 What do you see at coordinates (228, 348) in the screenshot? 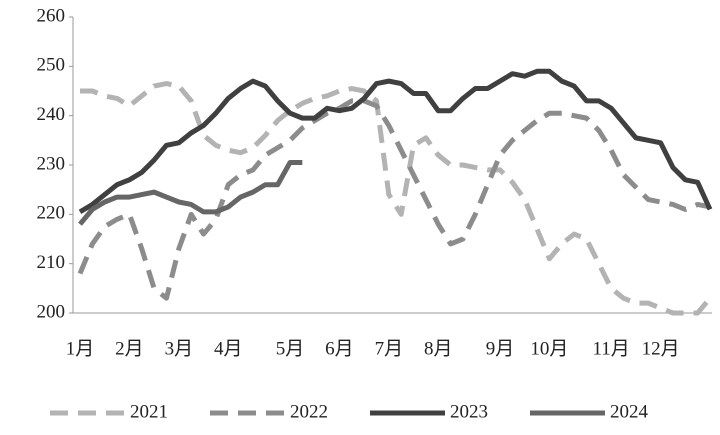
I see `x-tick-label: 4月` at bounding box center [228, 348].